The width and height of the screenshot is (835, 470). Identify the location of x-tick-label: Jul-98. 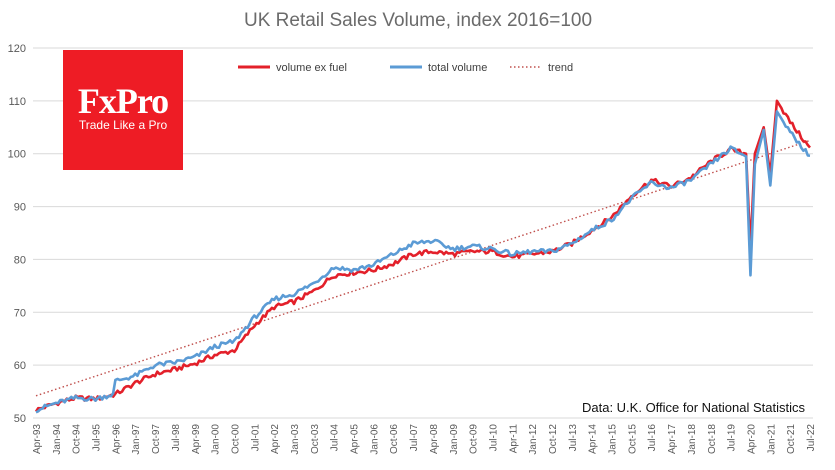
(176, 438).